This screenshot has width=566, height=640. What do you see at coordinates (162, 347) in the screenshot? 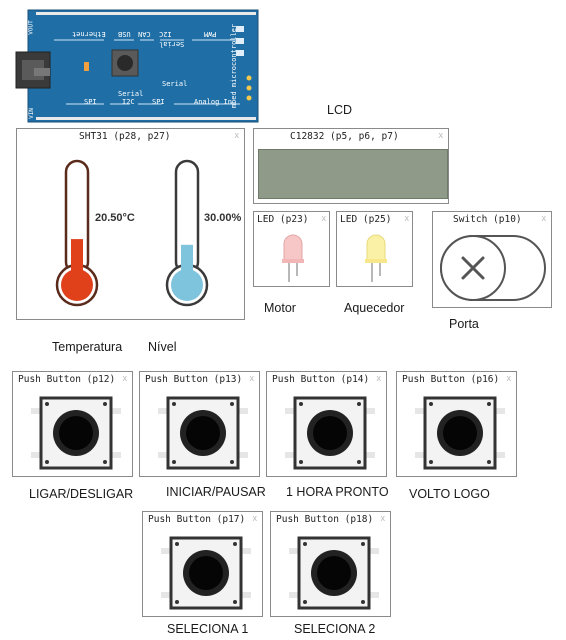
I see `level-caption: Nível` at bounding box center [162, 347].